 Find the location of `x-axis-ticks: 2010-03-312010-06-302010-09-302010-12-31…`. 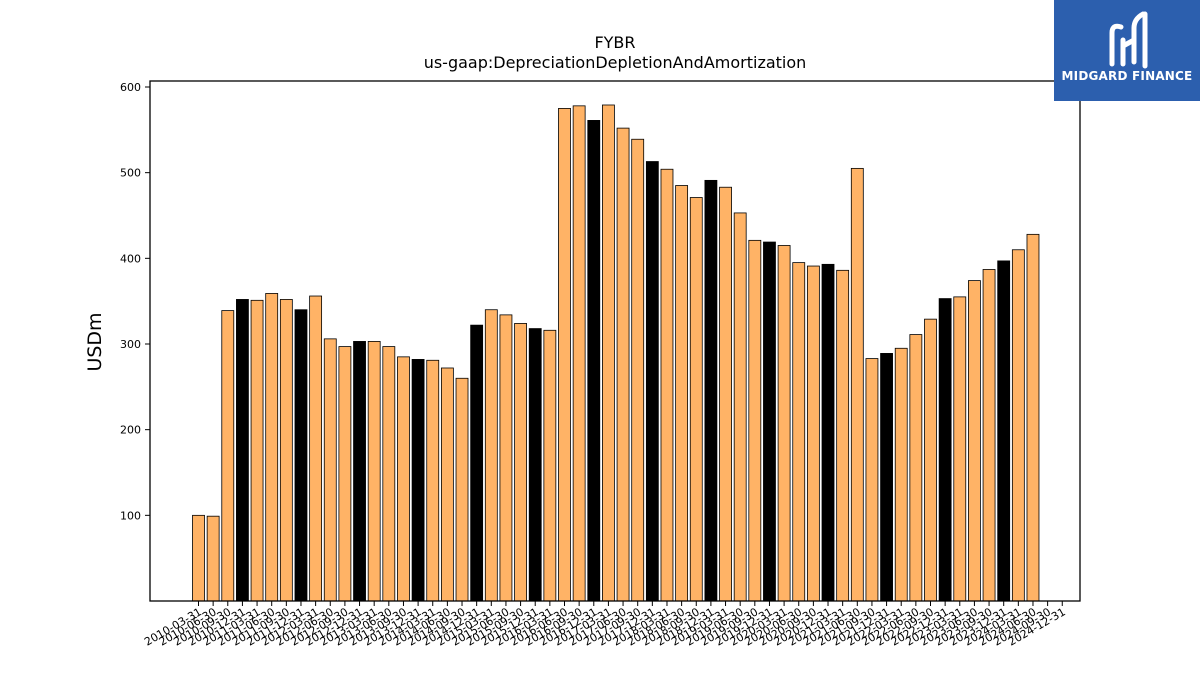

x-axis-ticks: 2010-03-312010-06-302010-09-302010-12-31… is located at coordinates (605, 625).